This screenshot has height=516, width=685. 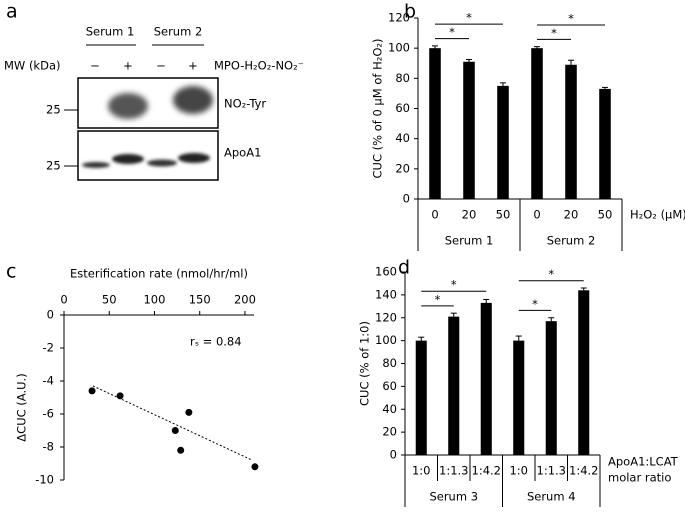 What do you see at coordinates (200, 300) in the screenshot?
I see `x-tick-label: 150` at bounding box center [200, 300].